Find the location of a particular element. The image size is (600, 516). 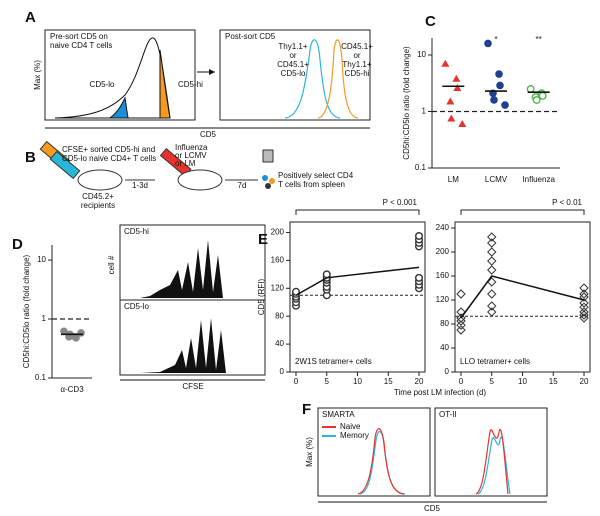

label: 1-3d is located at coordinates (140, 185).